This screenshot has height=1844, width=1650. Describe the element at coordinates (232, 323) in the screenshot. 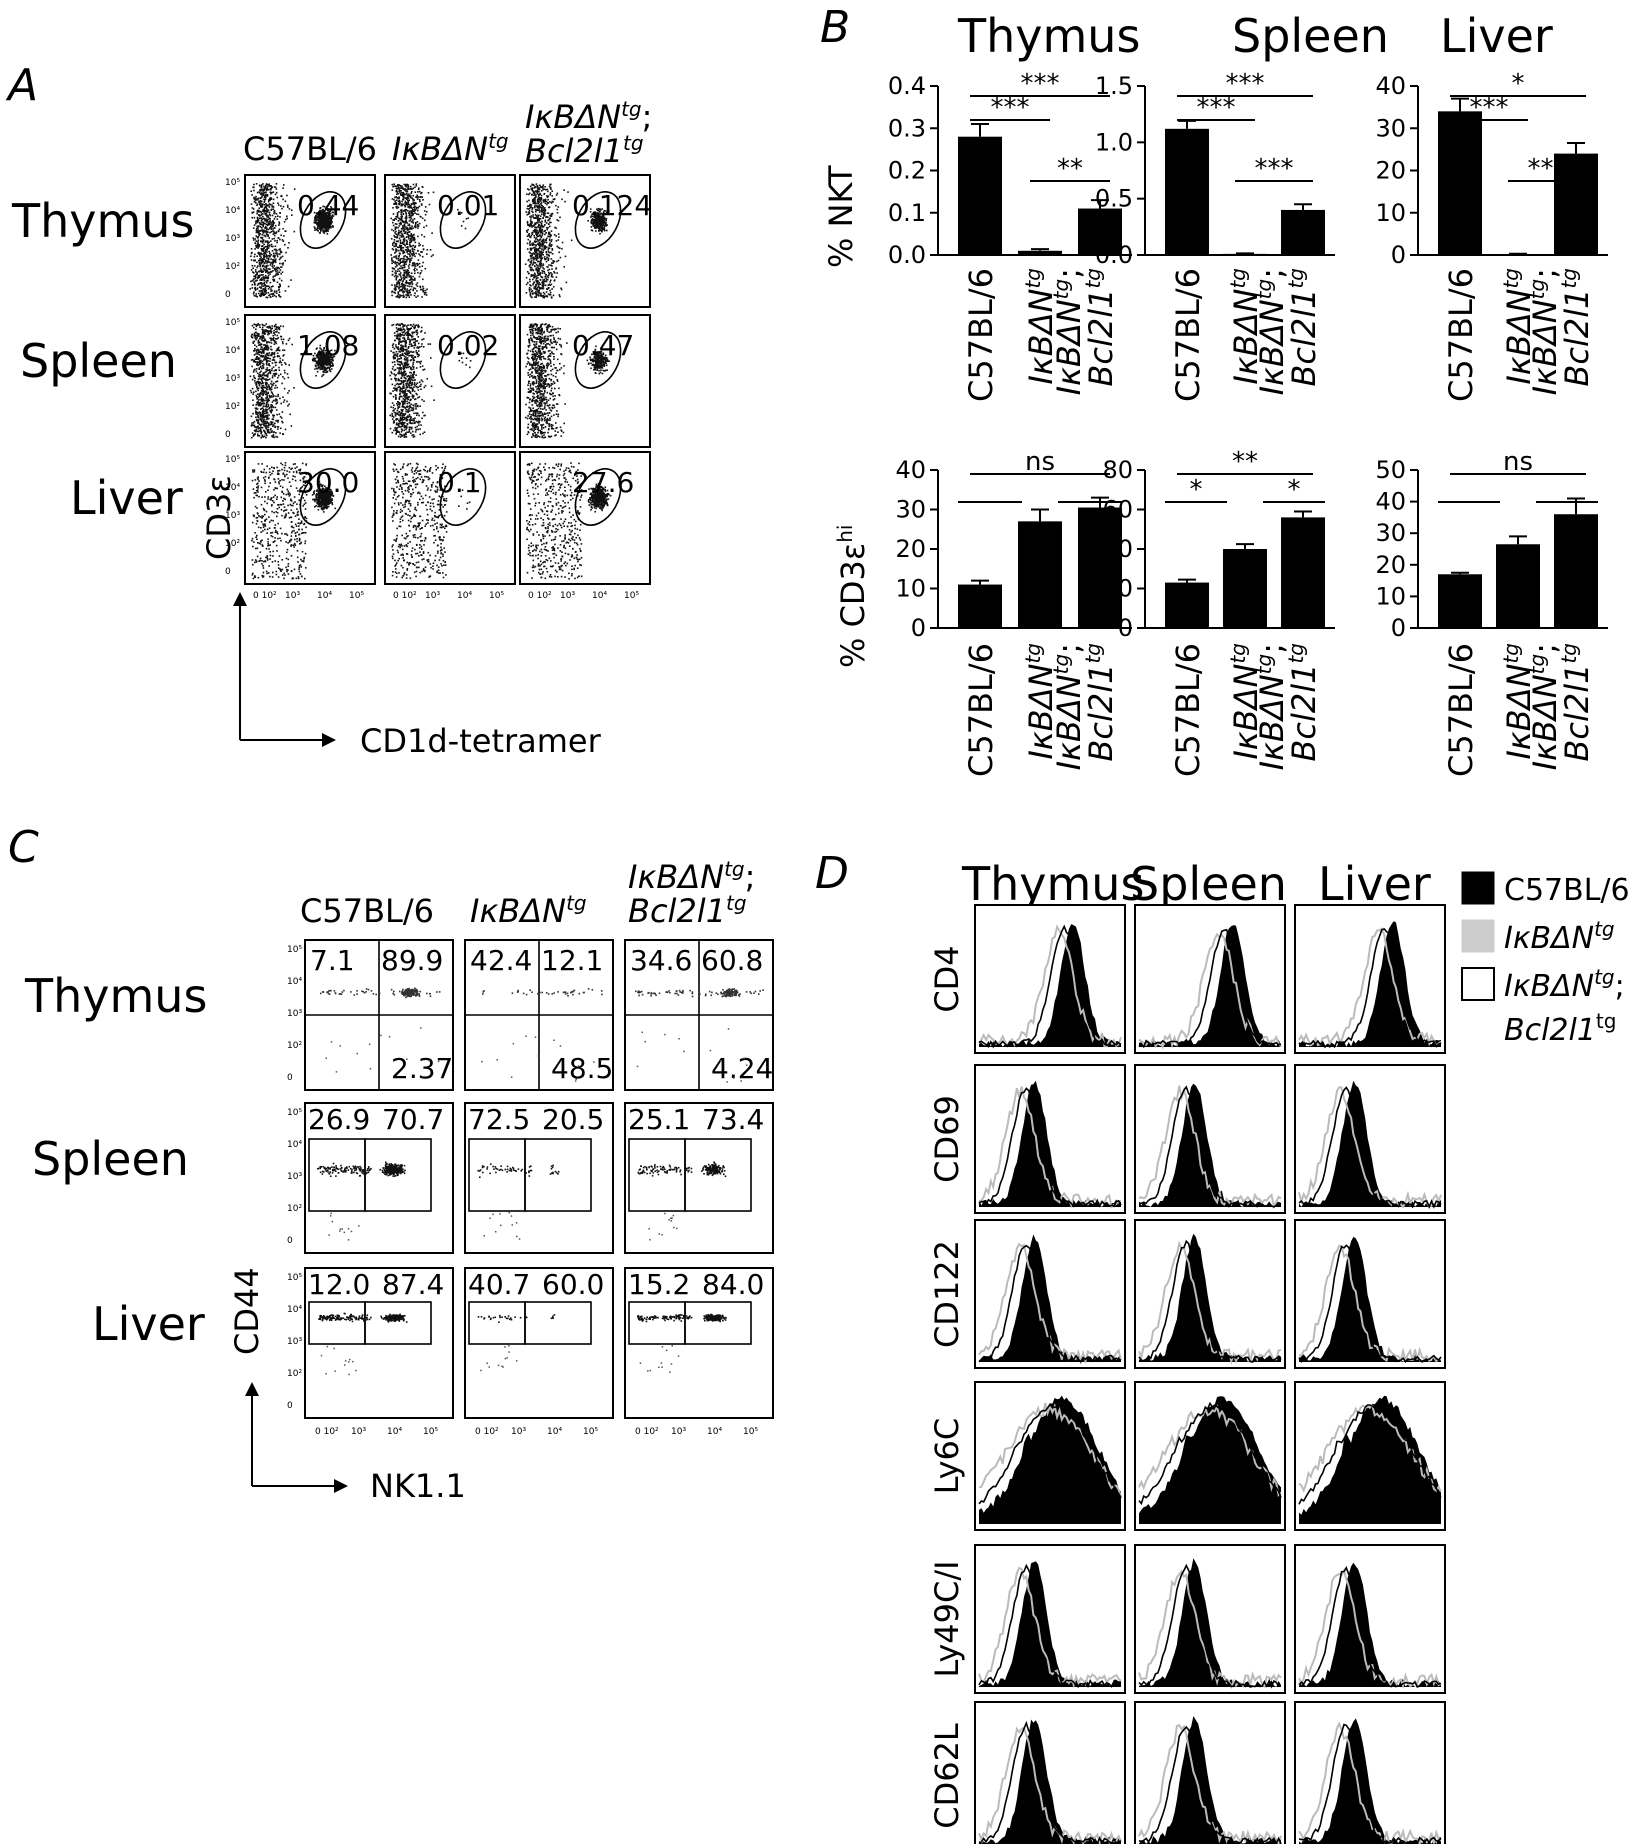

I see `flow-tick-label: 10⁵` at that location.